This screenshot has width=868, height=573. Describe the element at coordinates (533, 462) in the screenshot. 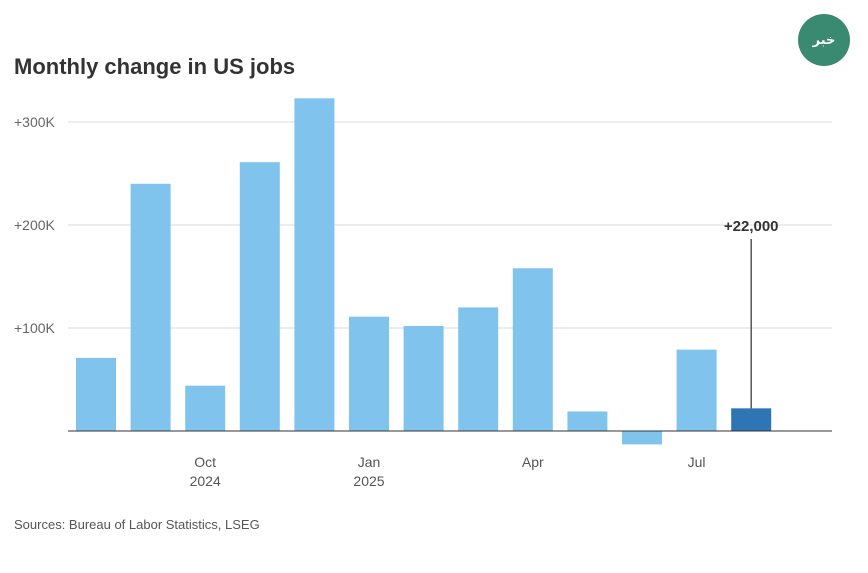

I see `x-tick-label: Apr` at that location.